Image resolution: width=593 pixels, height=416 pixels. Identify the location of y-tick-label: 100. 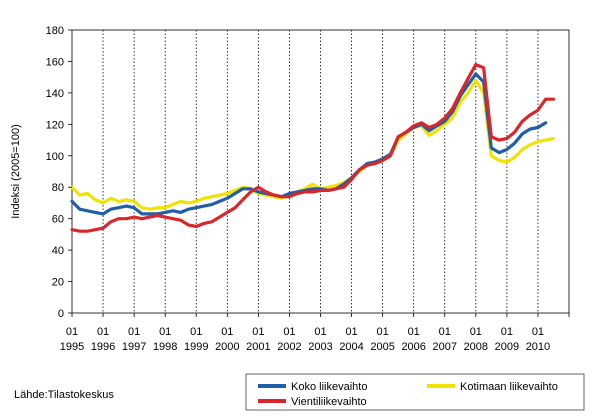
(55, 157).